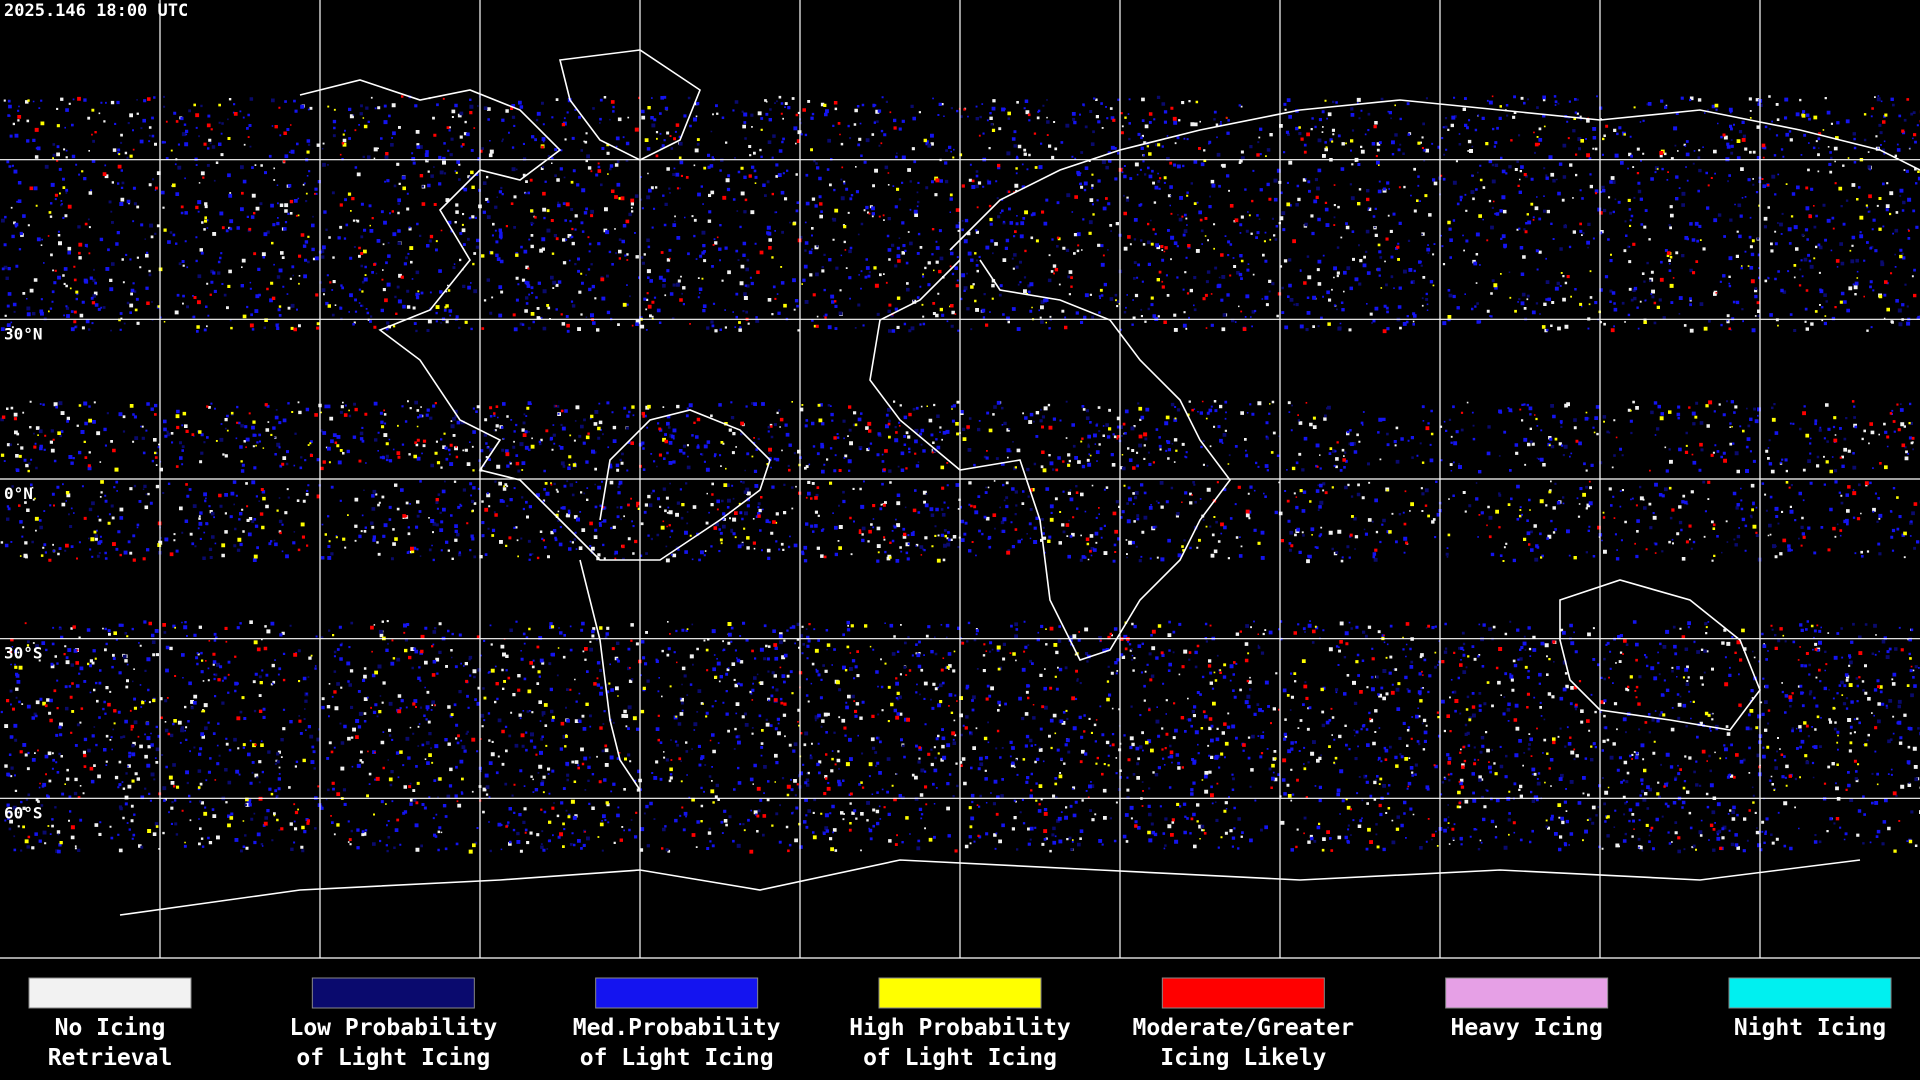  I want to click on lat-label: 60°S, so click(23, 812).